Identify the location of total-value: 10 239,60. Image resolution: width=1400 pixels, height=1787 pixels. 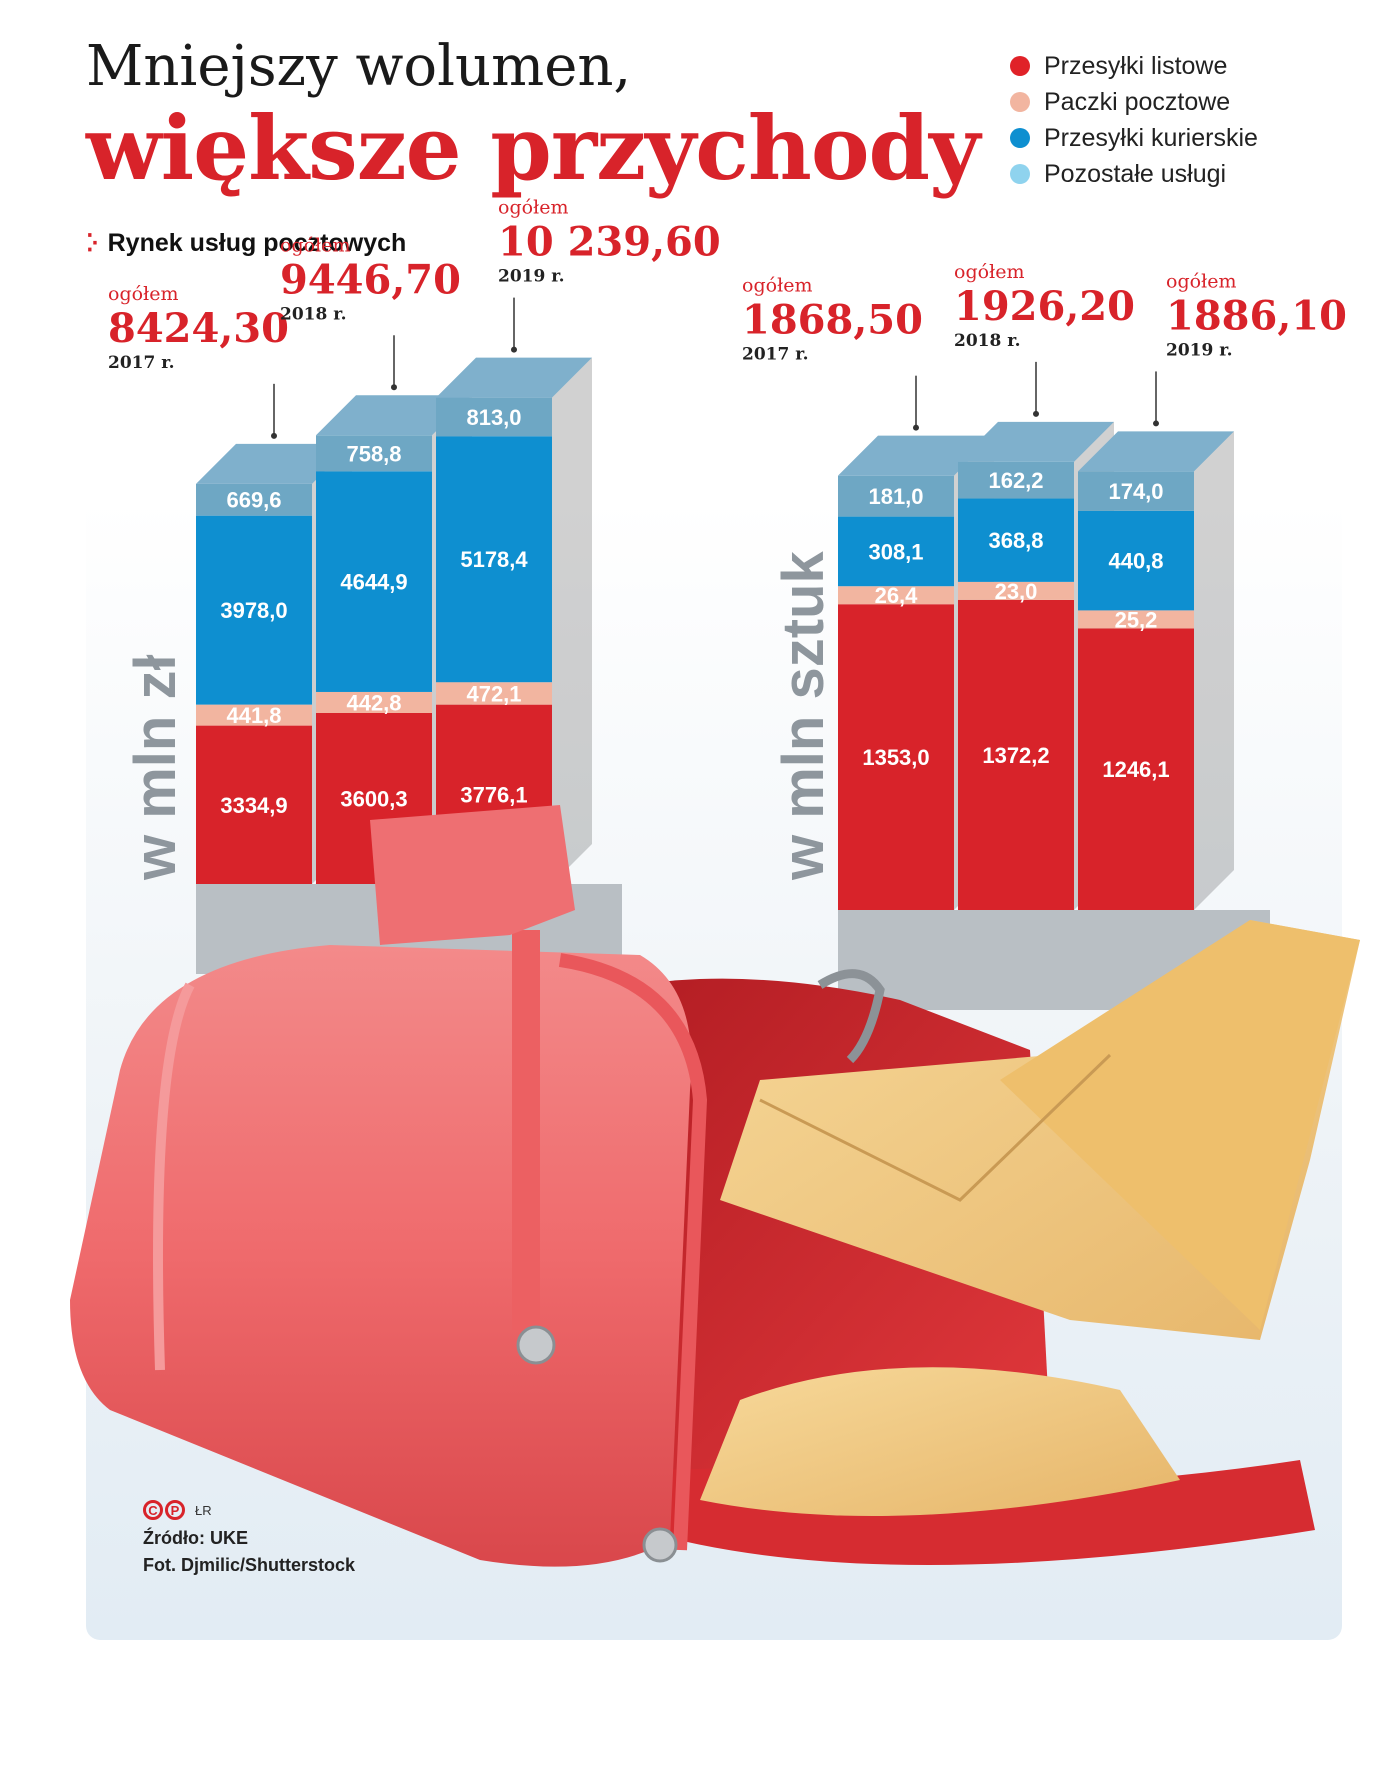
(609, 242).